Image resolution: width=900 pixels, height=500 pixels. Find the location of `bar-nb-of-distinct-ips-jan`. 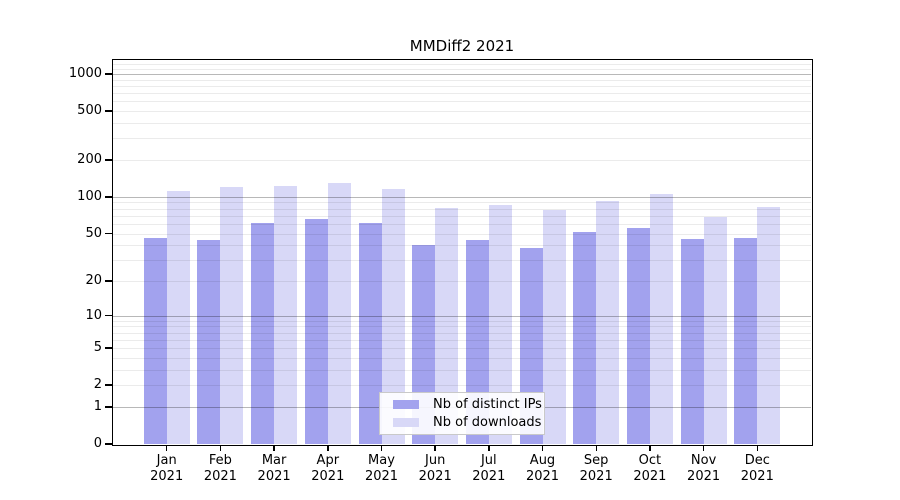

bar-nb-of-distinct-ips-jan is located at coordinates (155, 340).